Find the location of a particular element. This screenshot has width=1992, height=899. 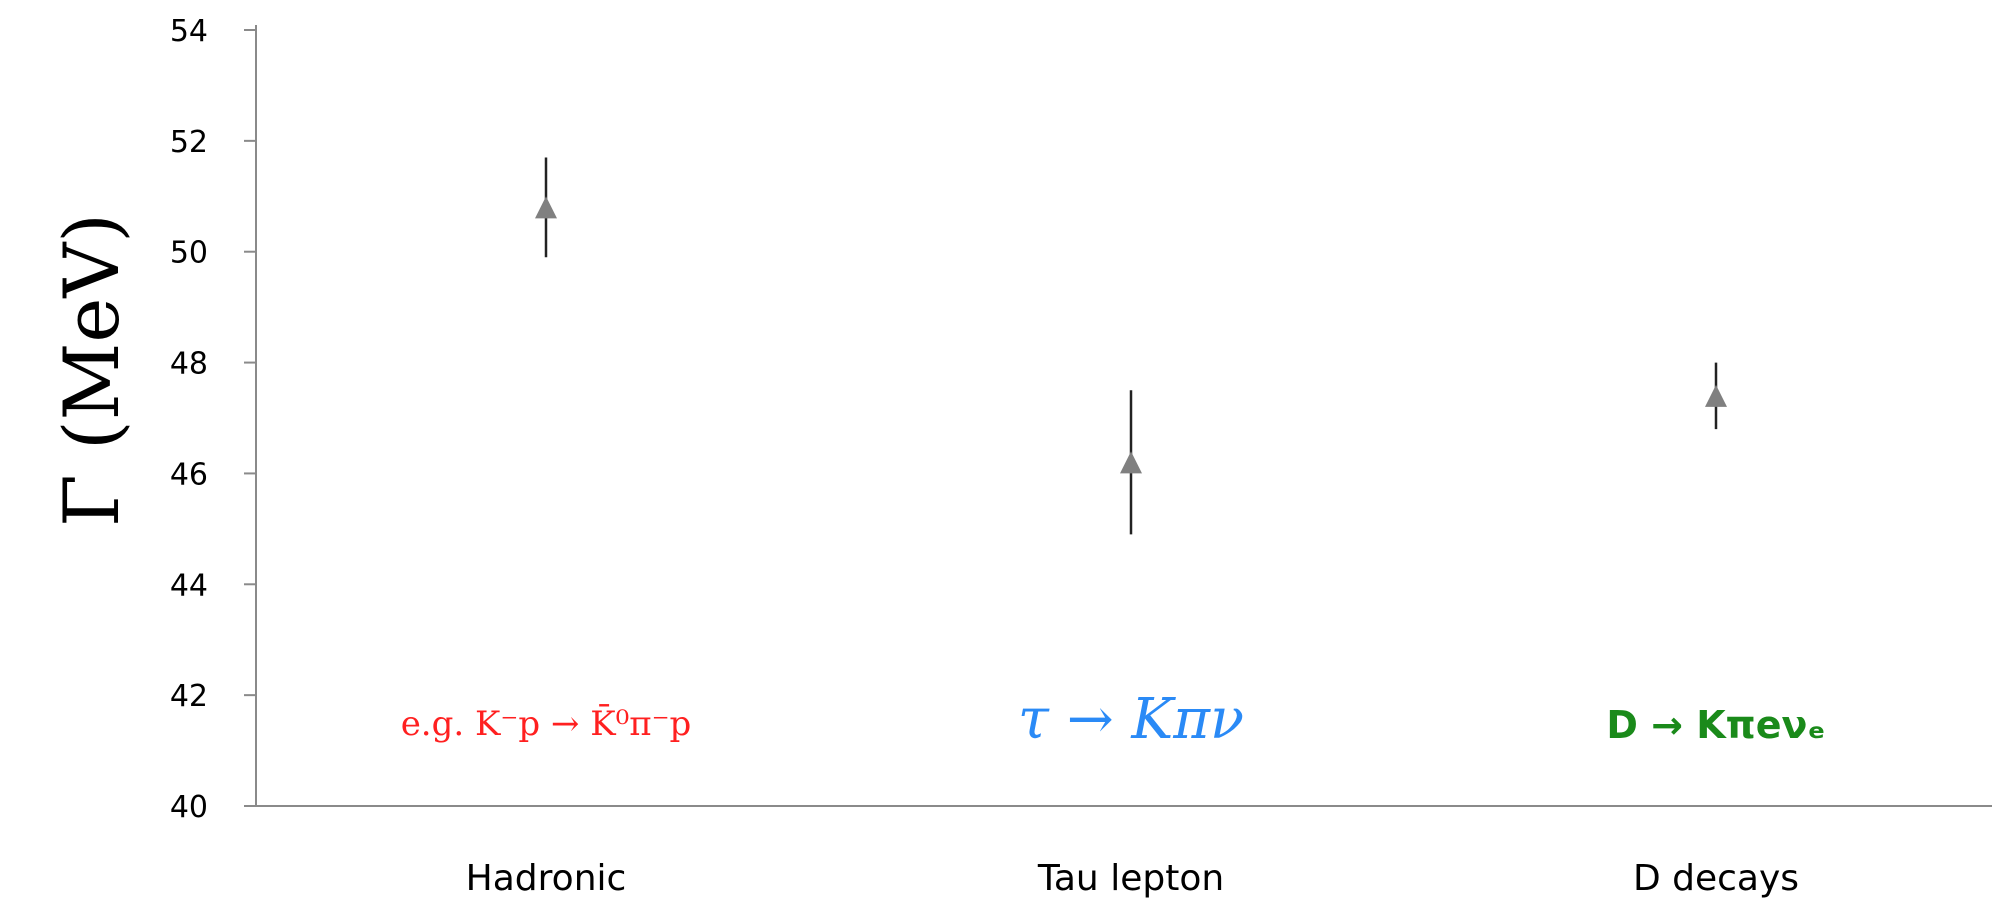

category-label: D decays is located at coordinates (1716, 878).